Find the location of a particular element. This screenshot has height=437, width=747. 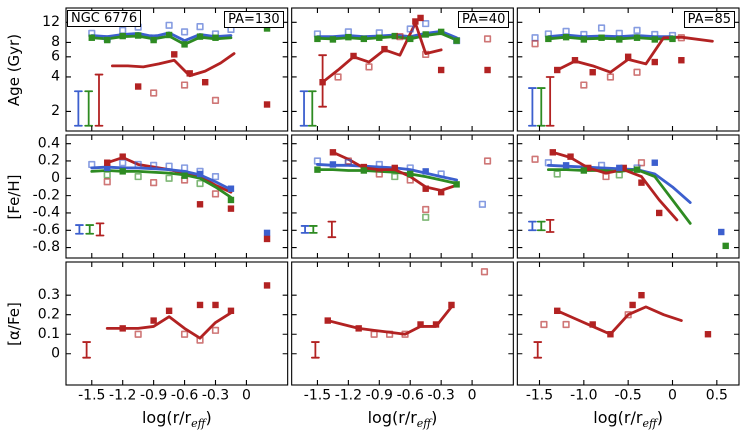

x-axis-label-col2: log(r/reff) is located at coordinates (403, 418).